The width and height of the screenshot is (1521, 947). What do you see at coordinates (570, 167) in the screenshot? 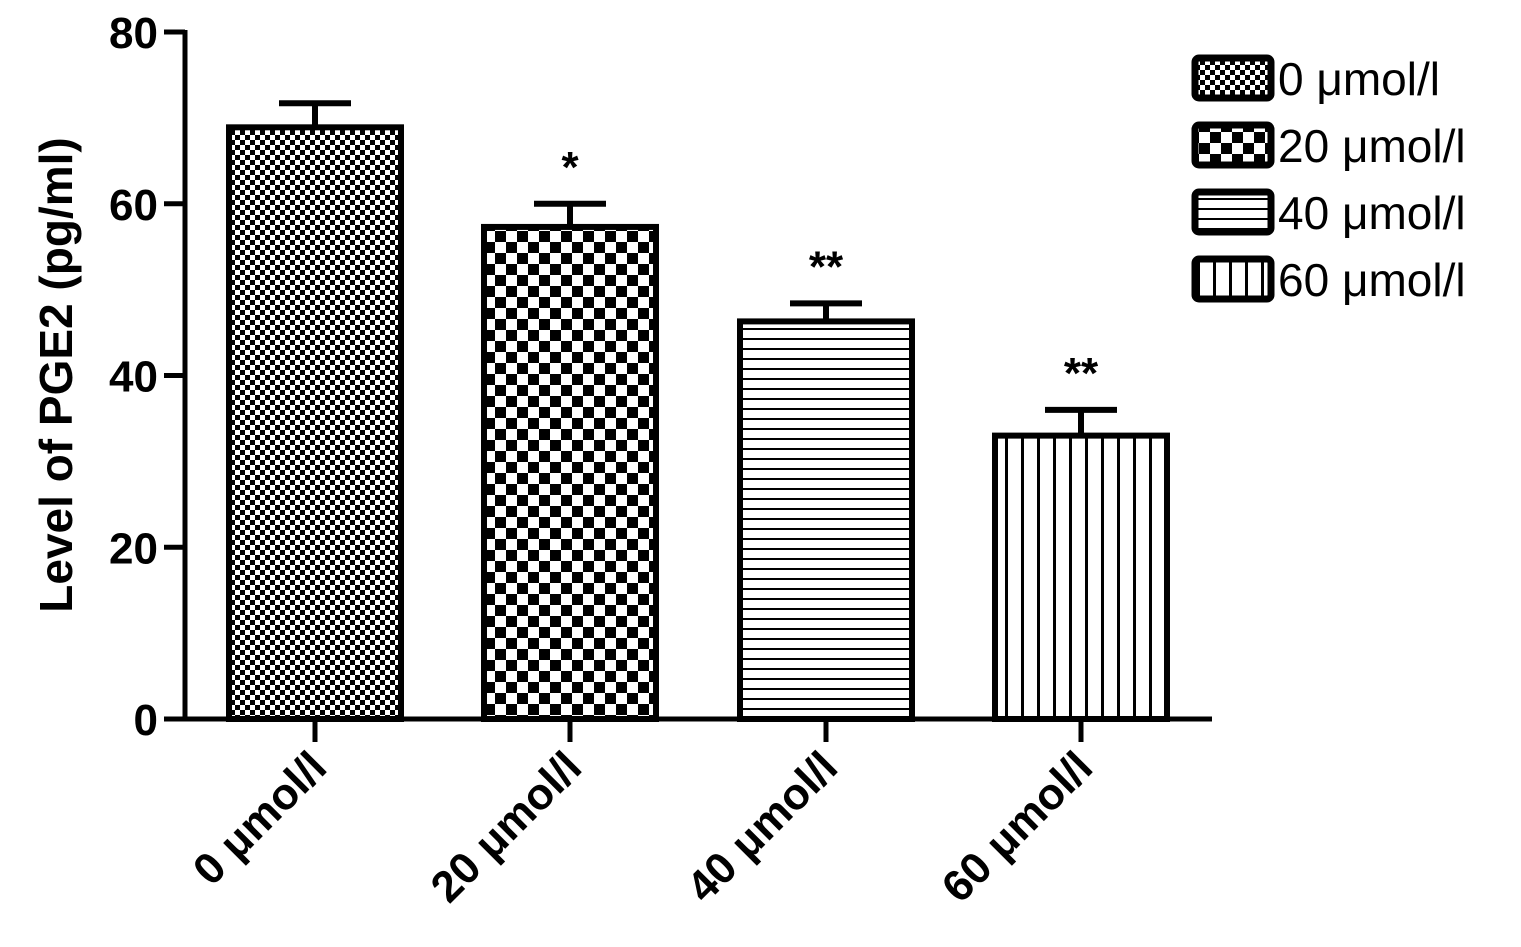
I see `significance-label: *` at bounding box center [570, 167].